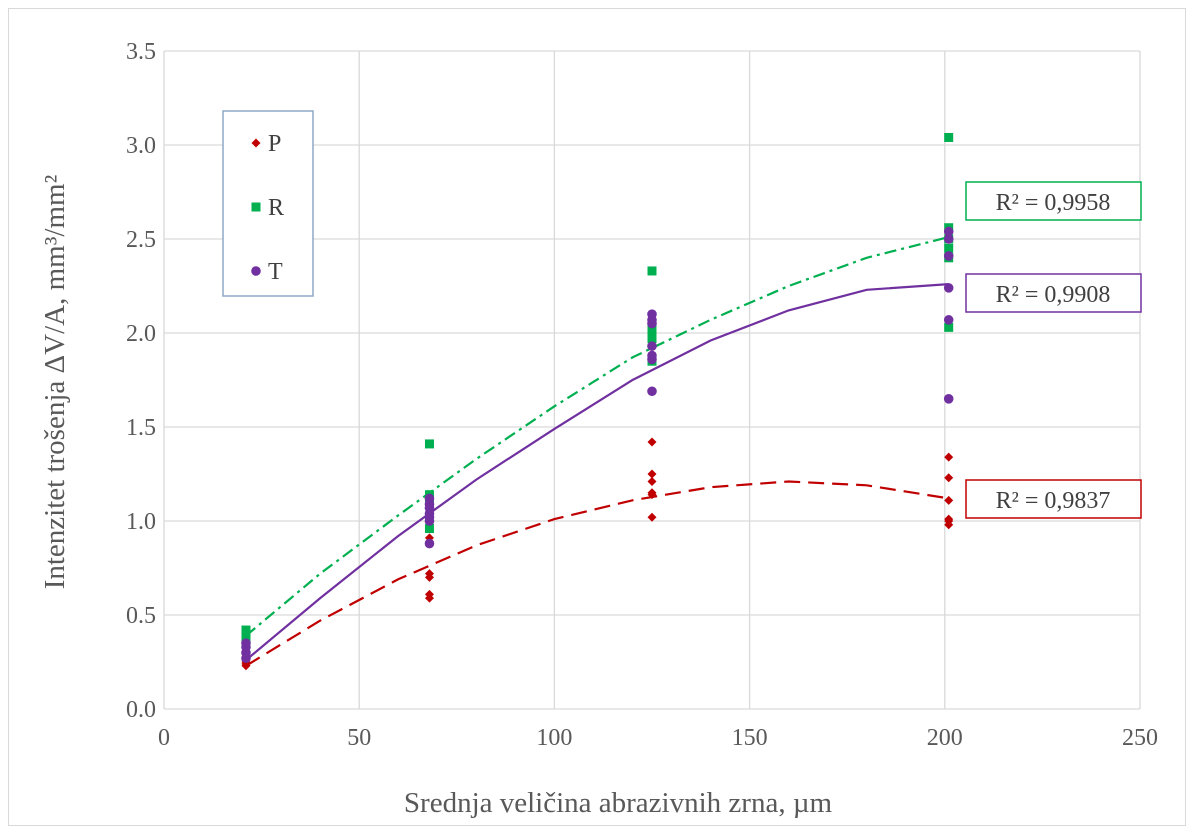 Image resolution: width=1195 pixels, height=832 pixels. What do you see at coordinates (141, 334) in the screenshot?
I see `y-tick-label: 2.0` at bounding box center [141, 334].